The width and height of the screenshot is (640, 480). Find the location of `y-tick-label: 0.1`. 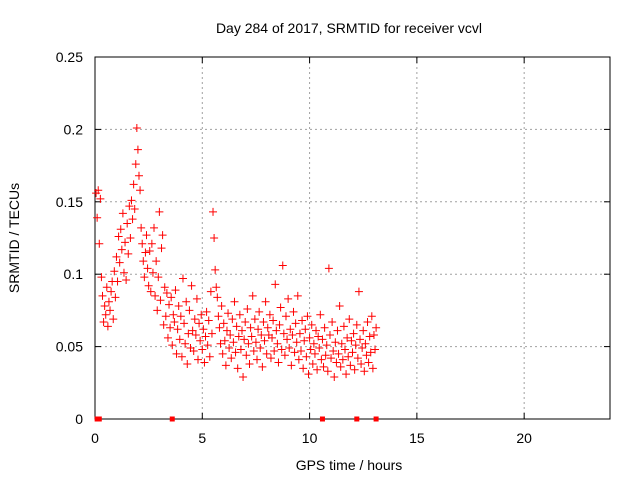

y-tick-label: 0.1 is located at coordinates (74, 274).